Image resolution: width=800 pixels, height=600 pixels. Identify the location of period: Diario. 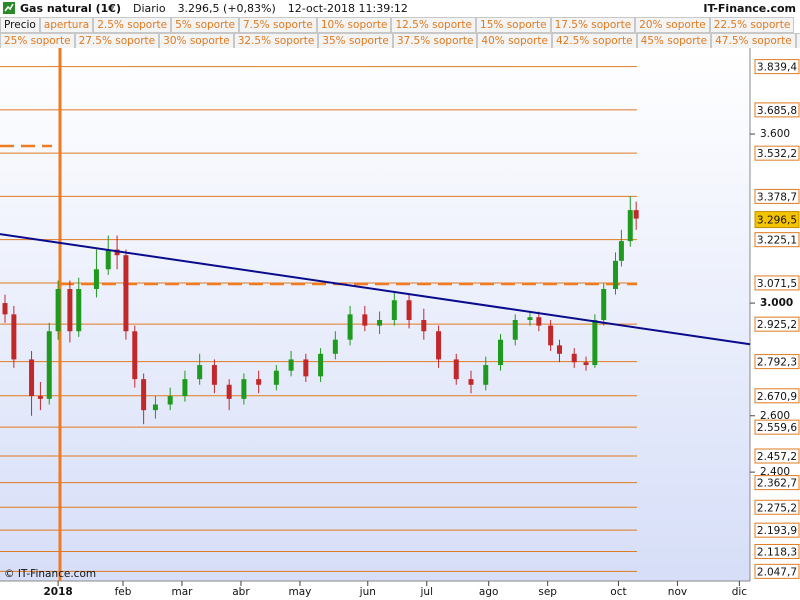
(149, 8).